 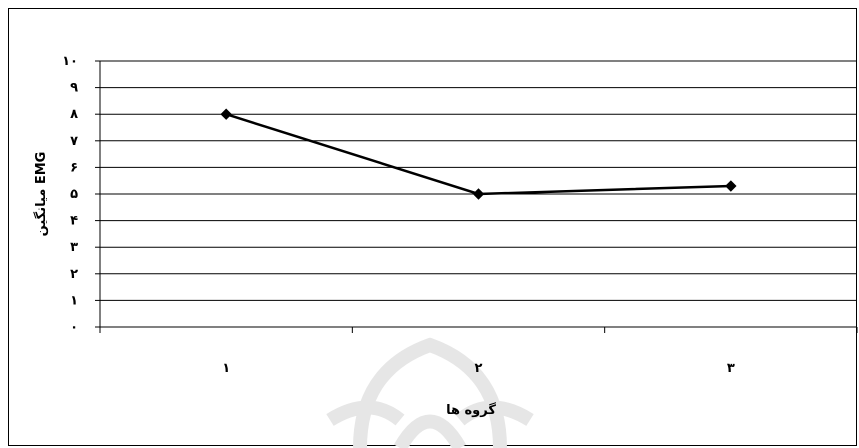 What do you see at coordinates (430, 392) in the screenshot?
I see `watermark-logo` at bounding box center [430, 392].